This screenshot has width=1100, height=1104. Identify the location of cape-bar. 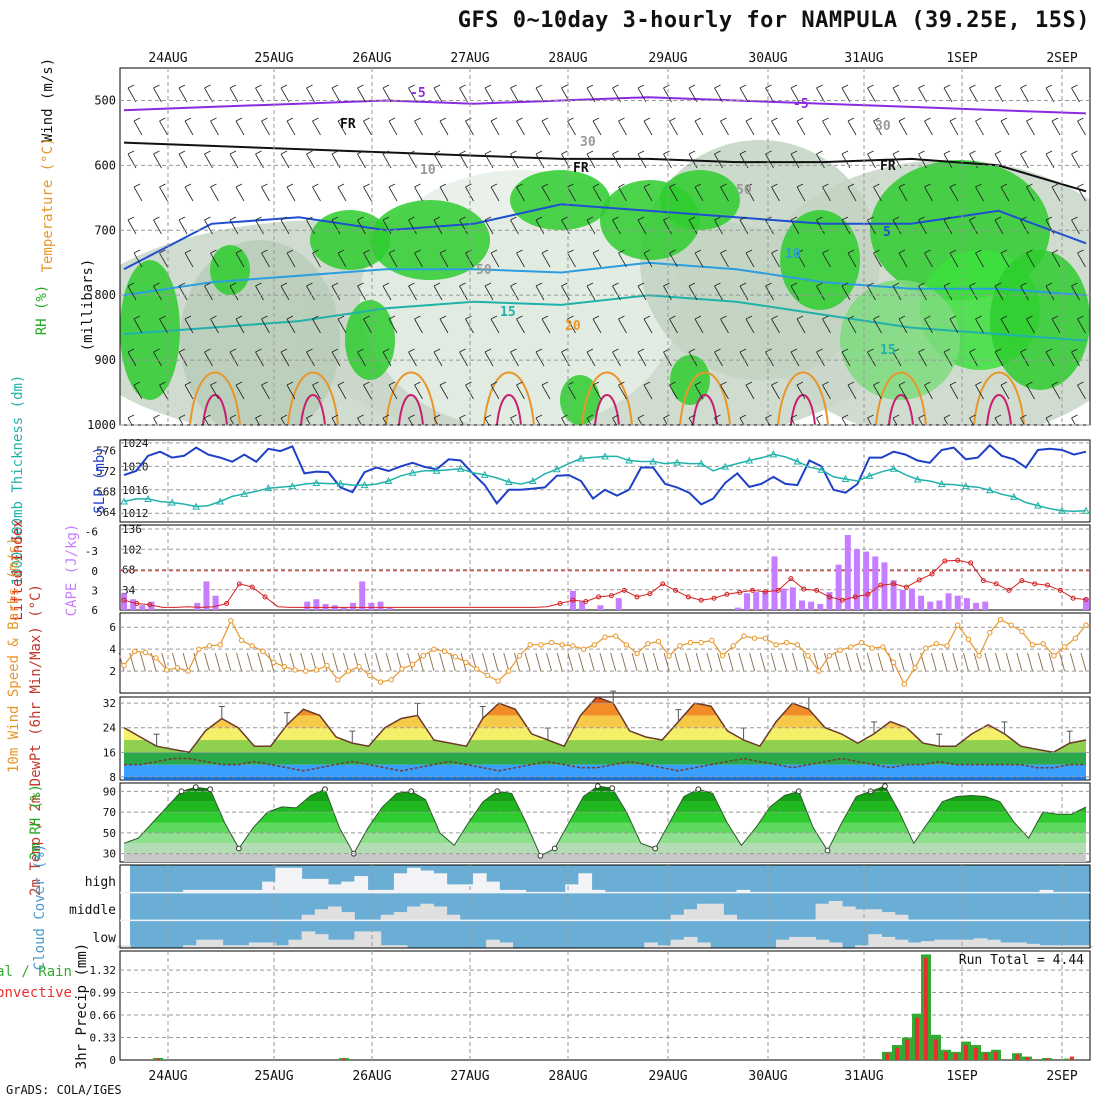
(783, 599).